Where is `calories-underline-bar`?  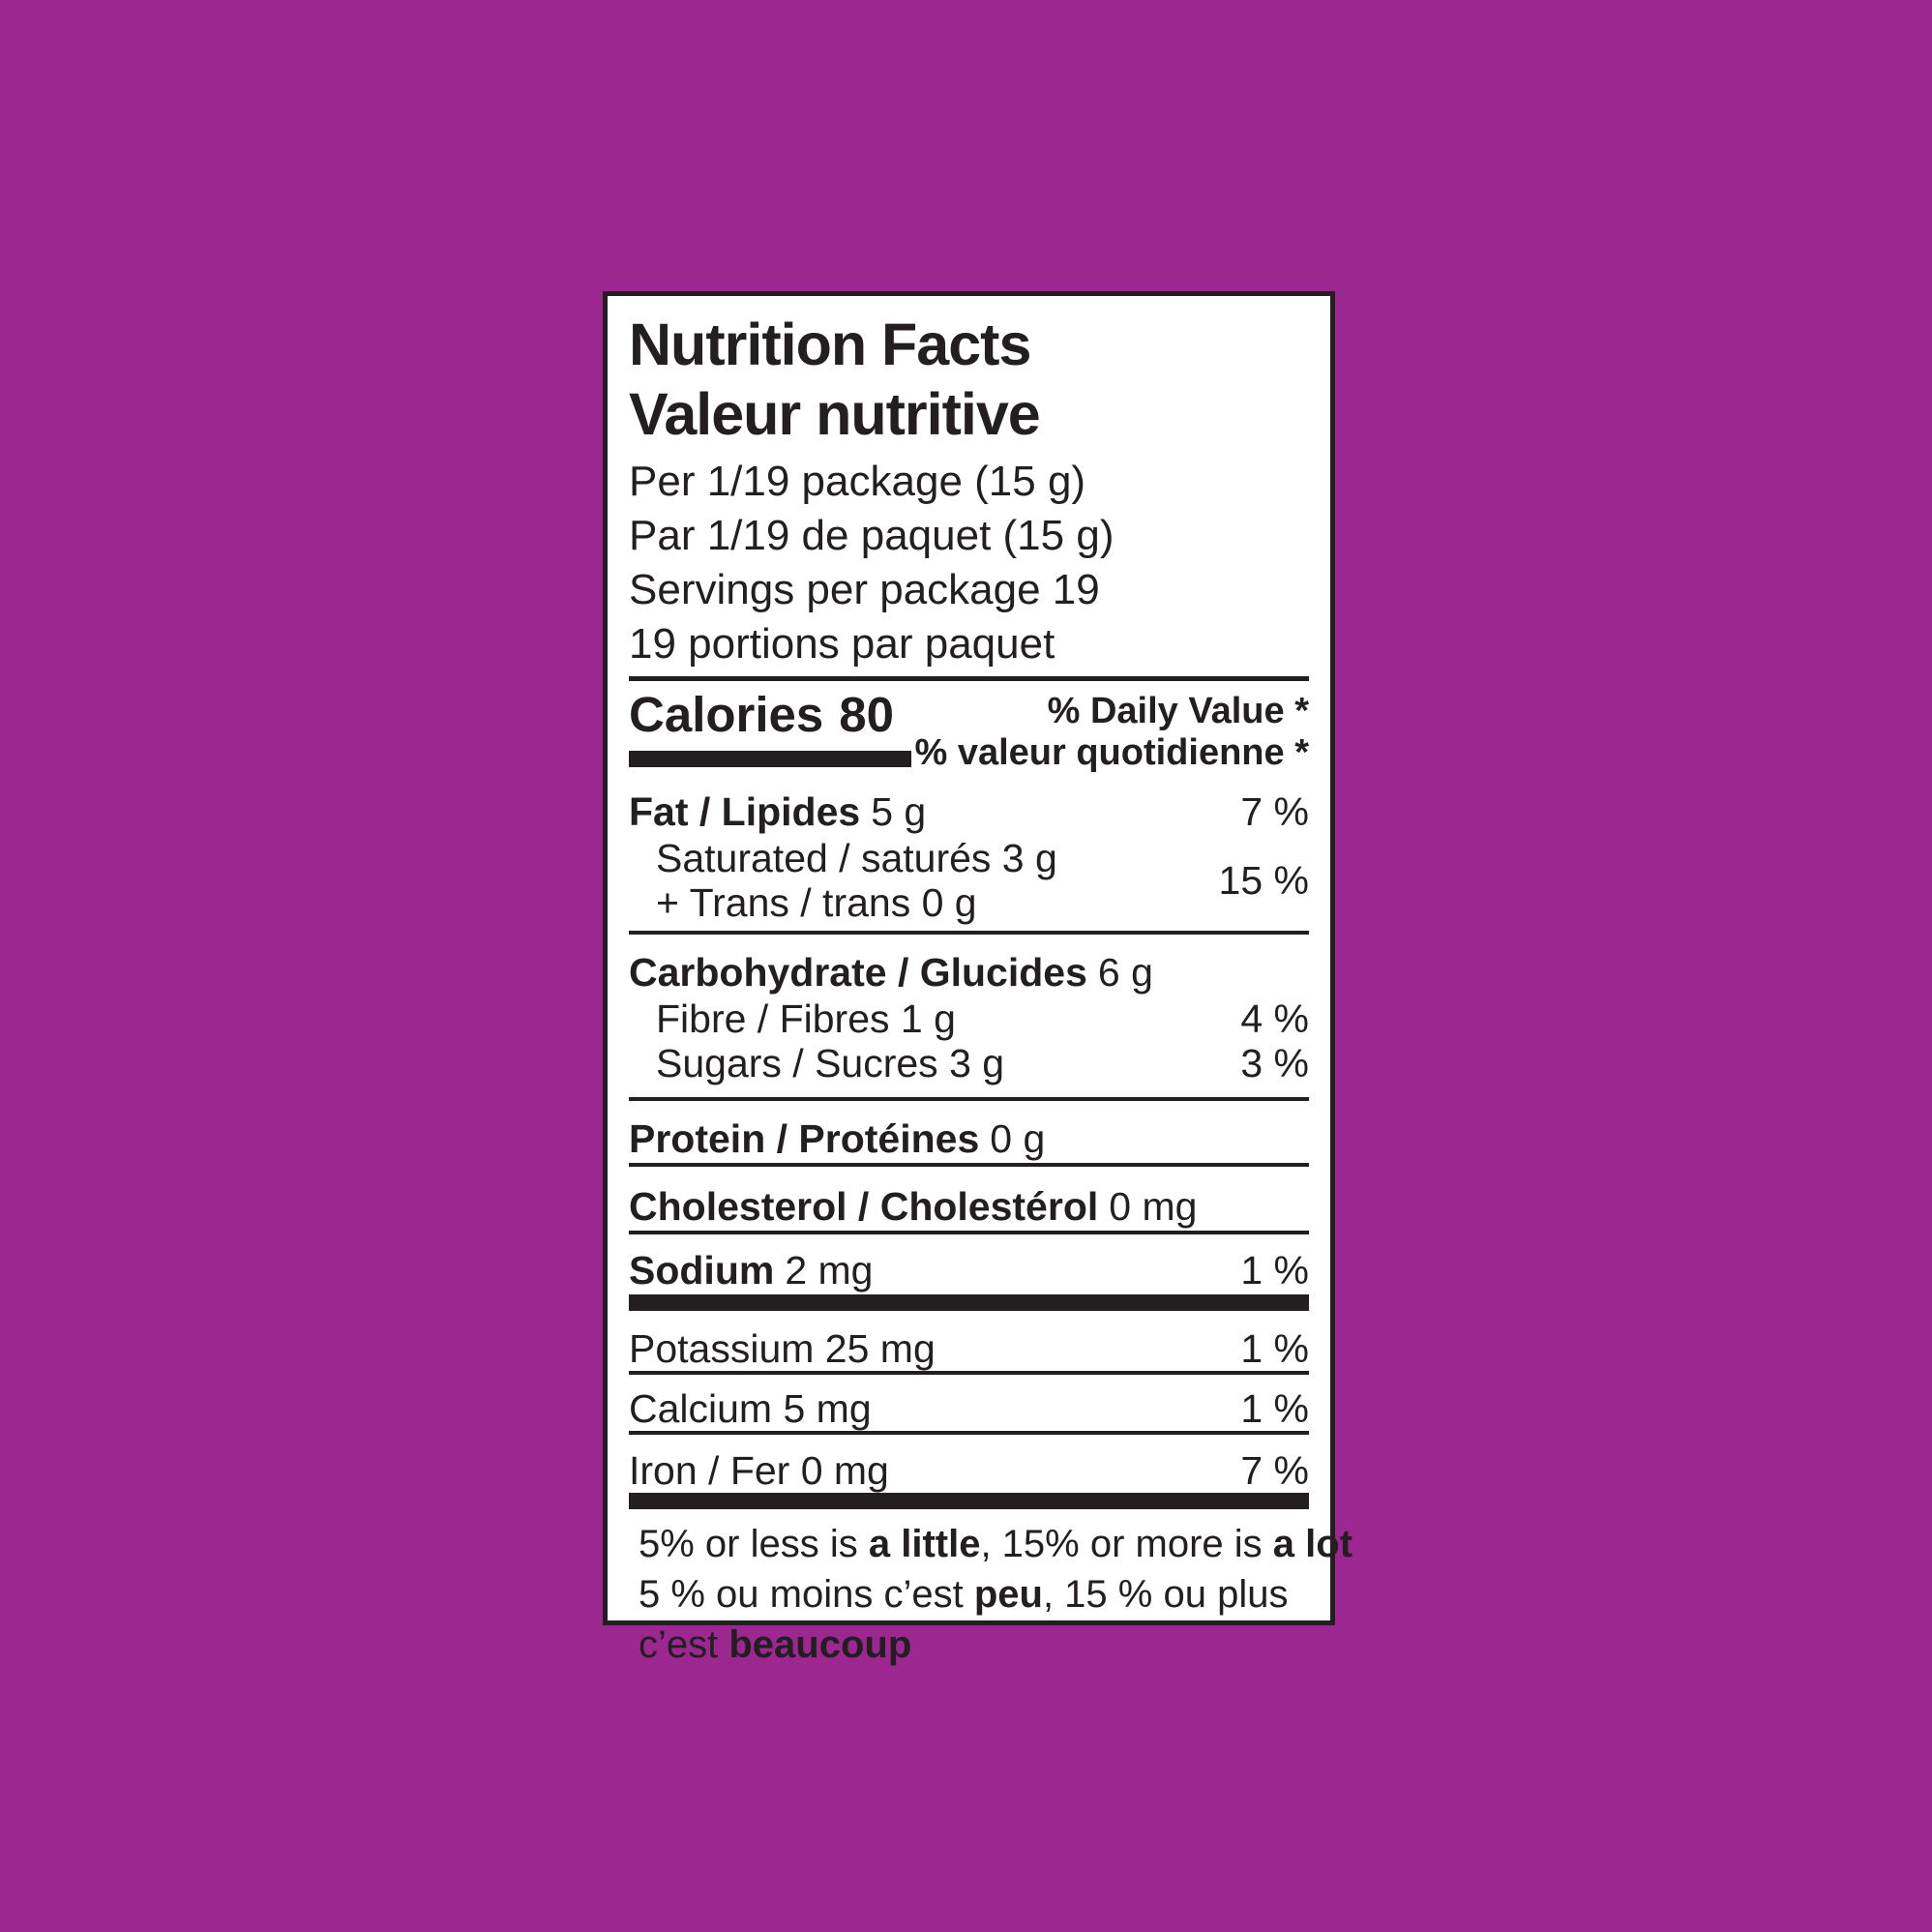 calories-underline-bar is located at coordinates (770, 759).